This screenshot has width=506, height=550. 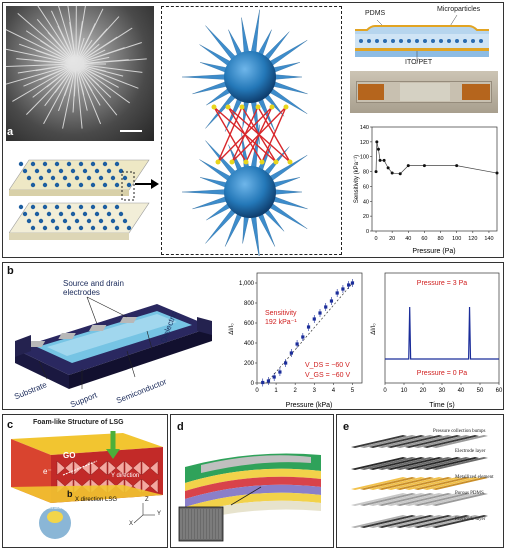 I want to click on chart-b1-xtick-label: 1, so click(x=276, y=391).